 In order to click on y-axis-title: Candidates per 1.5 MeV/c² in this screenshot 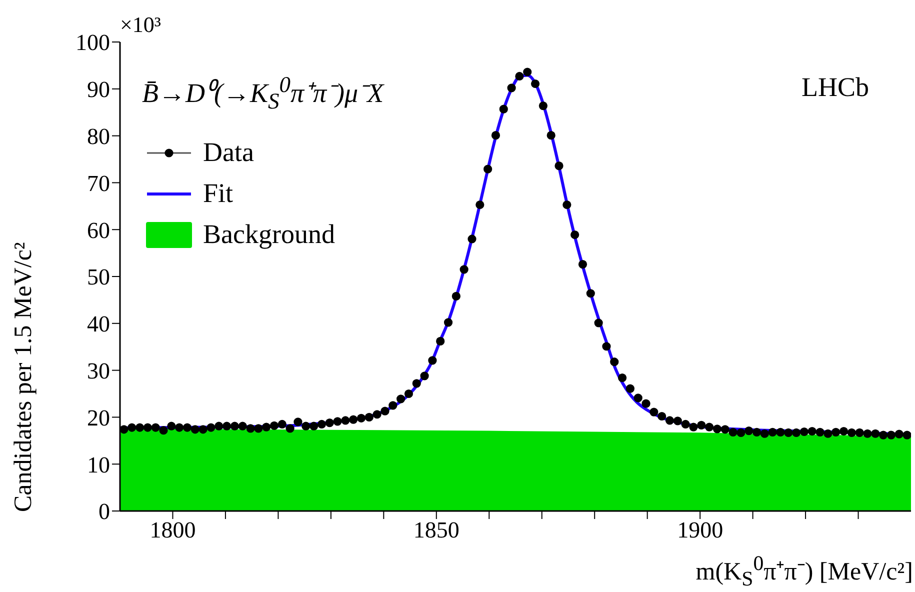, I will do `click(24, 377)`.